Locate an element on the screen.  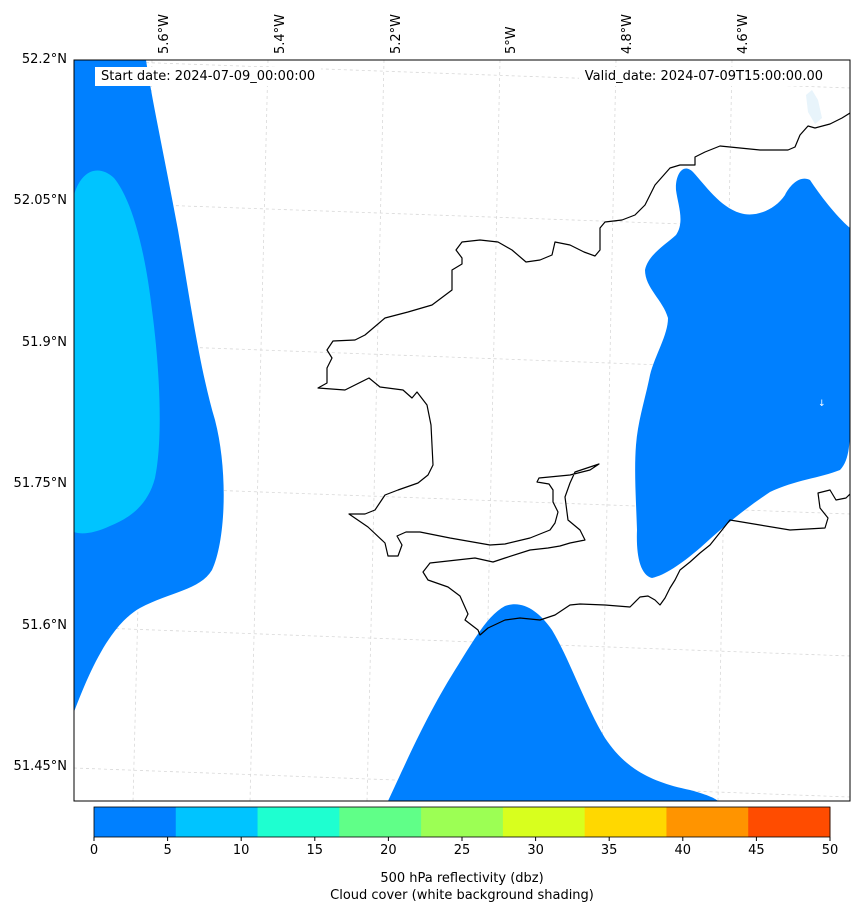
refl-speck-marker: ↓ is located at coordinates (822, 404).